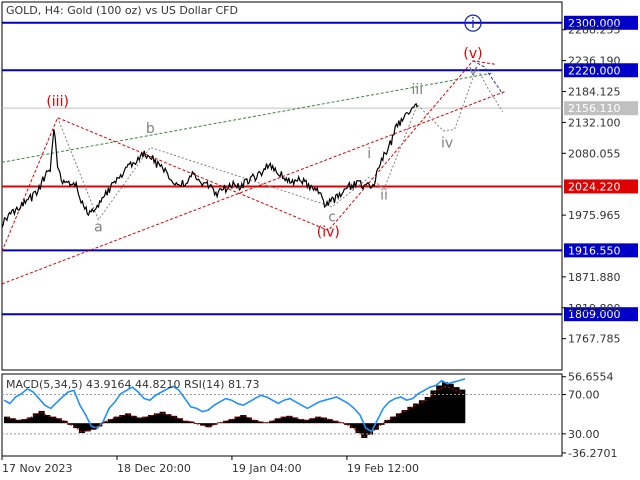  Describe the element at coordinates (594, 277) in the screenshot. I see `y-tick-label-6: 1871.880` at that location.